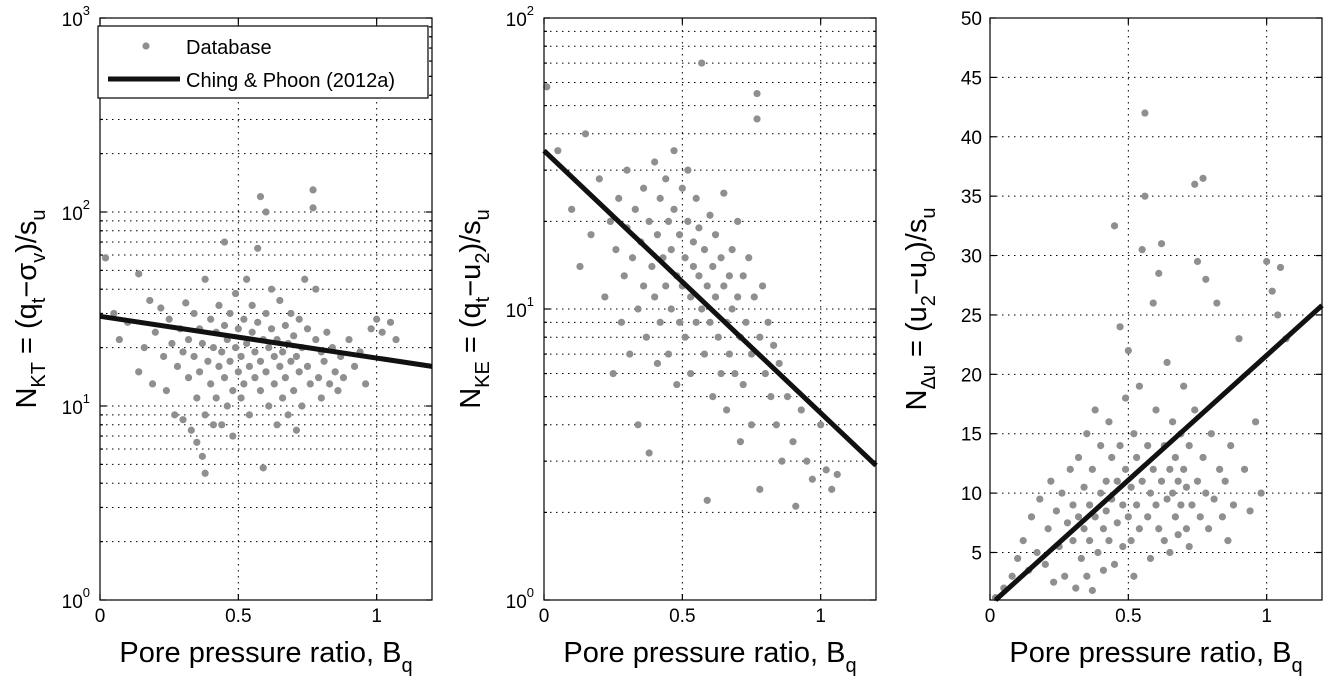 This screenshot has width=1337, height=682. I want to click on legend-database-marker, so click(146, 46).